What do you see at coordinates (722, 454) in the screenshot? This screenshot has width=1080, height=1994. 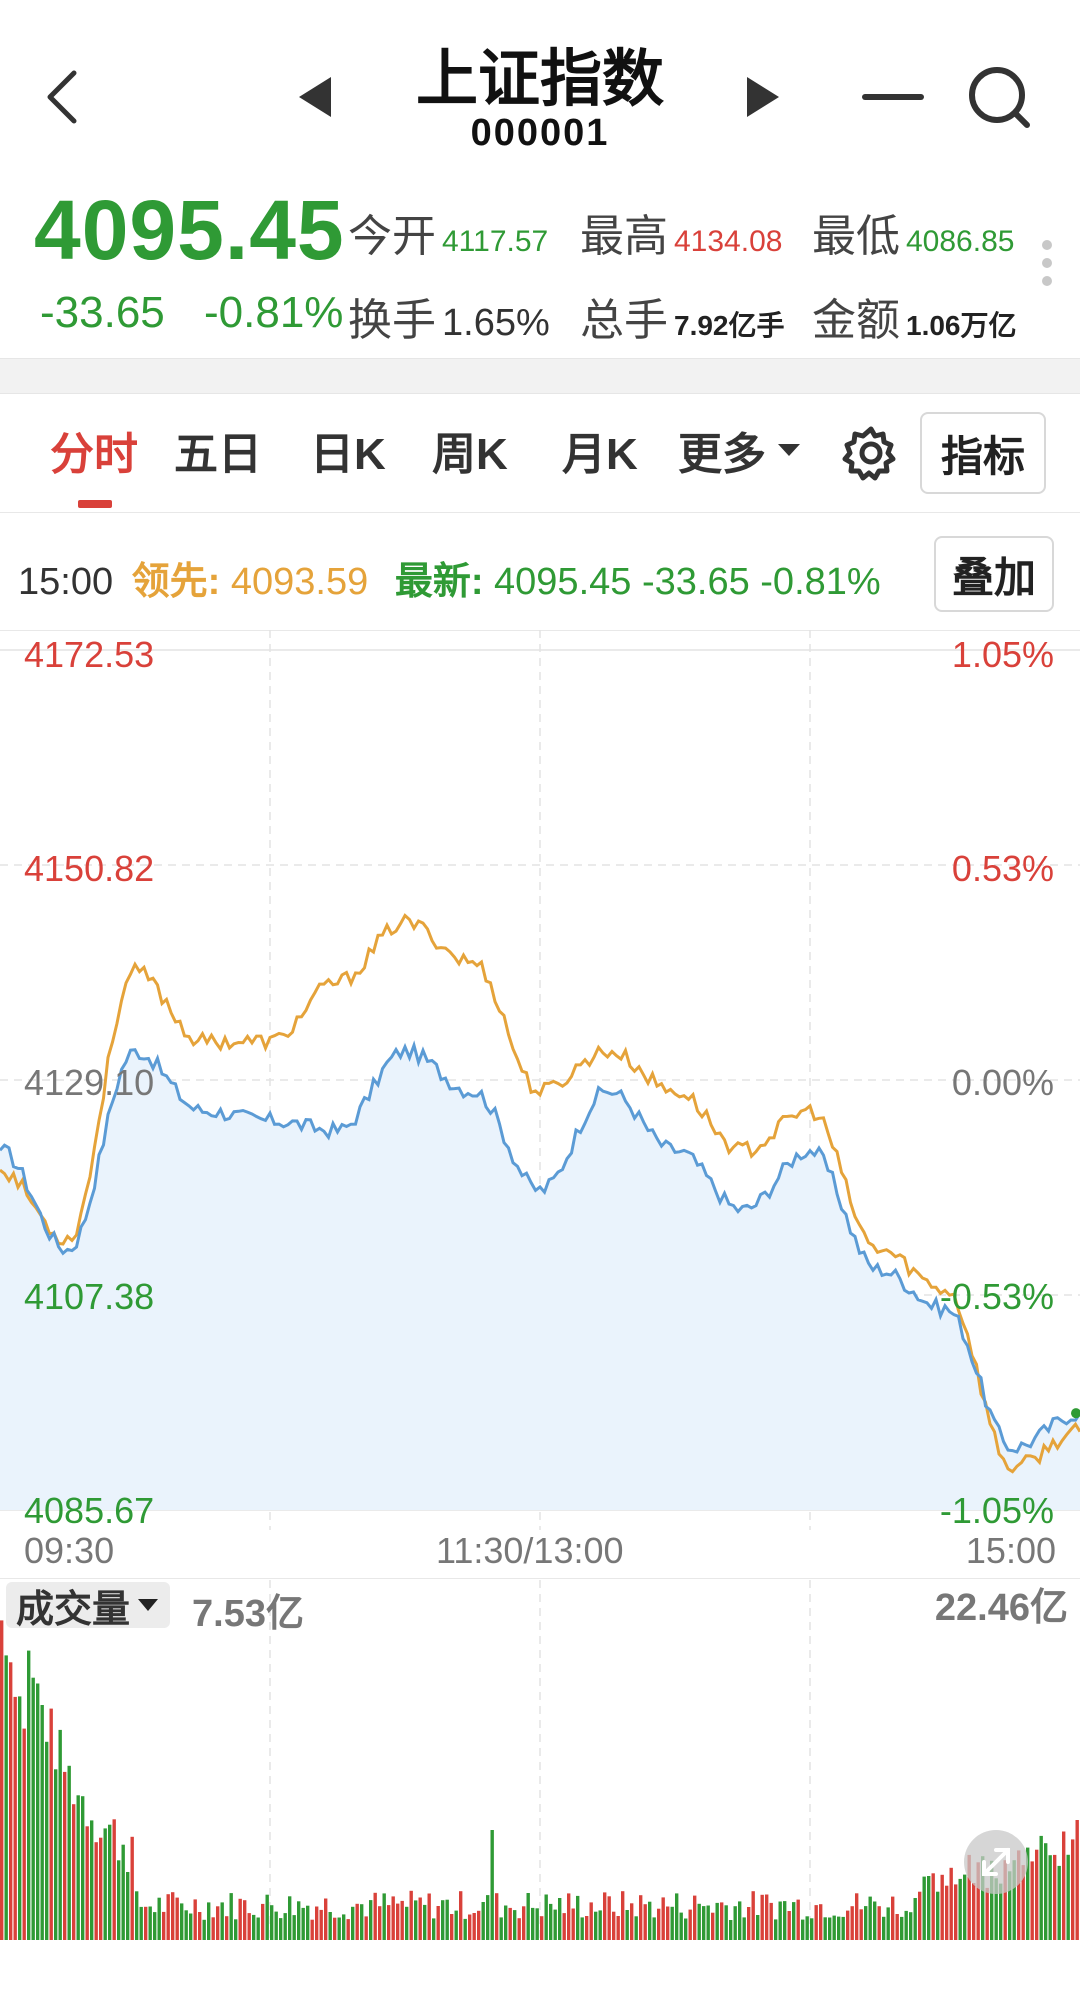 I see `tab-more-label: 更多` at bounding box center [722, 454].